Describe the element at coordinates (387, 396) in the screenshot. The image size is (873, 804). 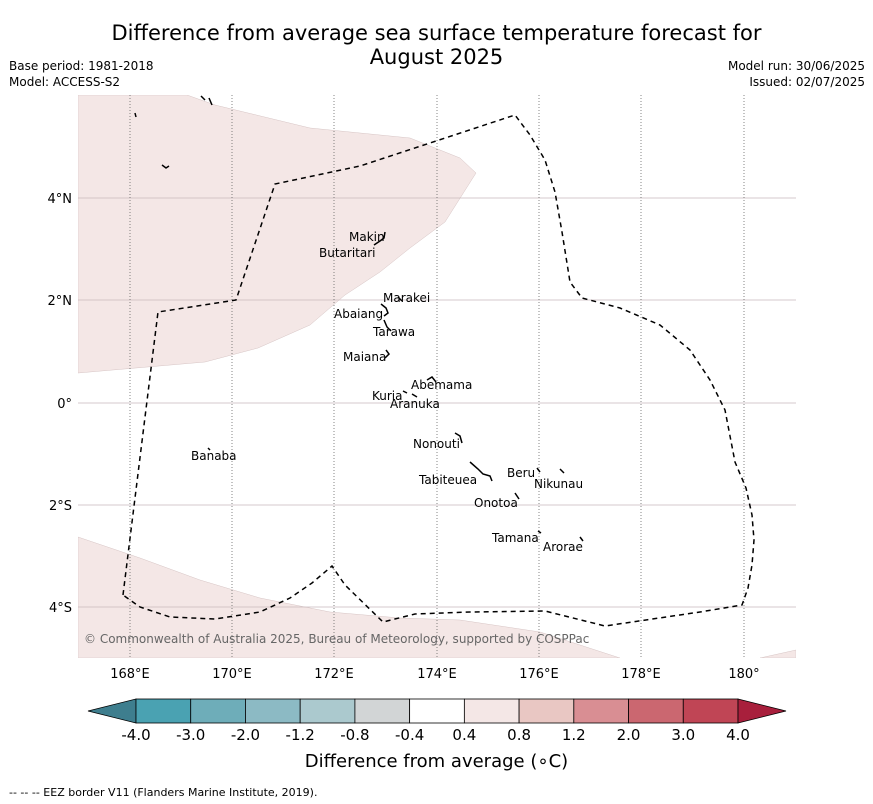
I see `label-kuria: Kuria` at that location.